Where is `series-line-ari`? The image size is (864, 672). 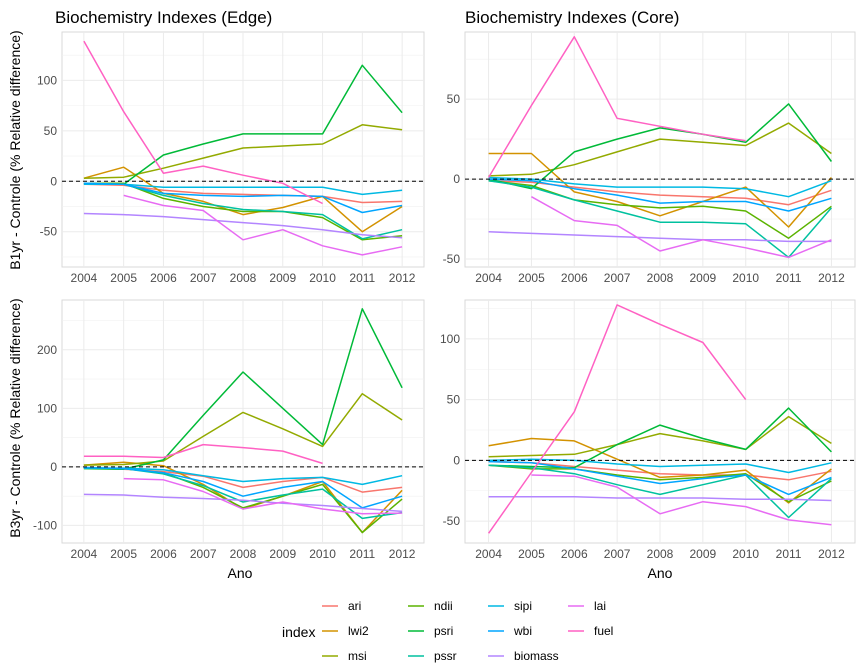 series-line-ari is located at coordinates (660, 470).